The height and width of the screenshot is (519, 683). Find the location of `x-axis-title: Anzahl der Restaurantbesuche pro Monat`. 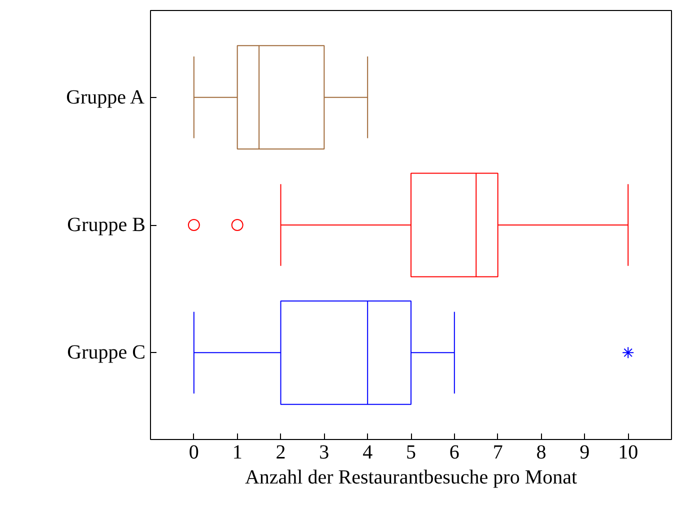

x-axis-title: Anzahl der Restaurantbesuche pro Monat is located at coordinates (411, 477).